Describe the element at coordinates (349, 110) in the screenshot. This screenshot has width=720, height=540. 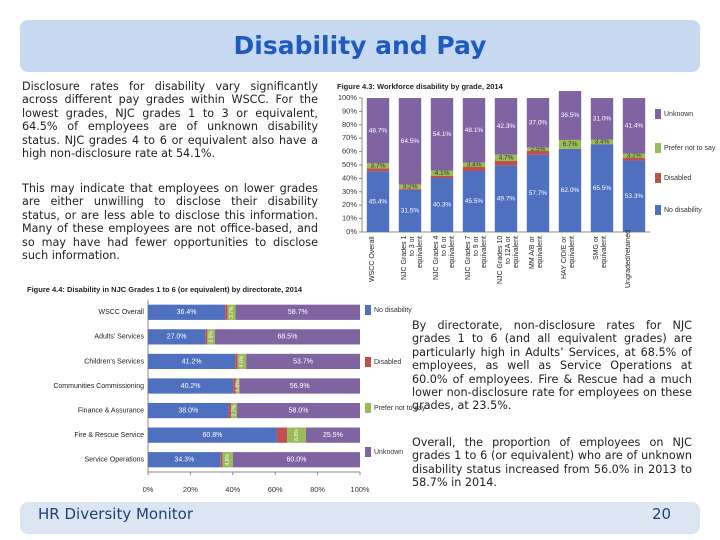
I see `y-tick-label: 90%` at that location.